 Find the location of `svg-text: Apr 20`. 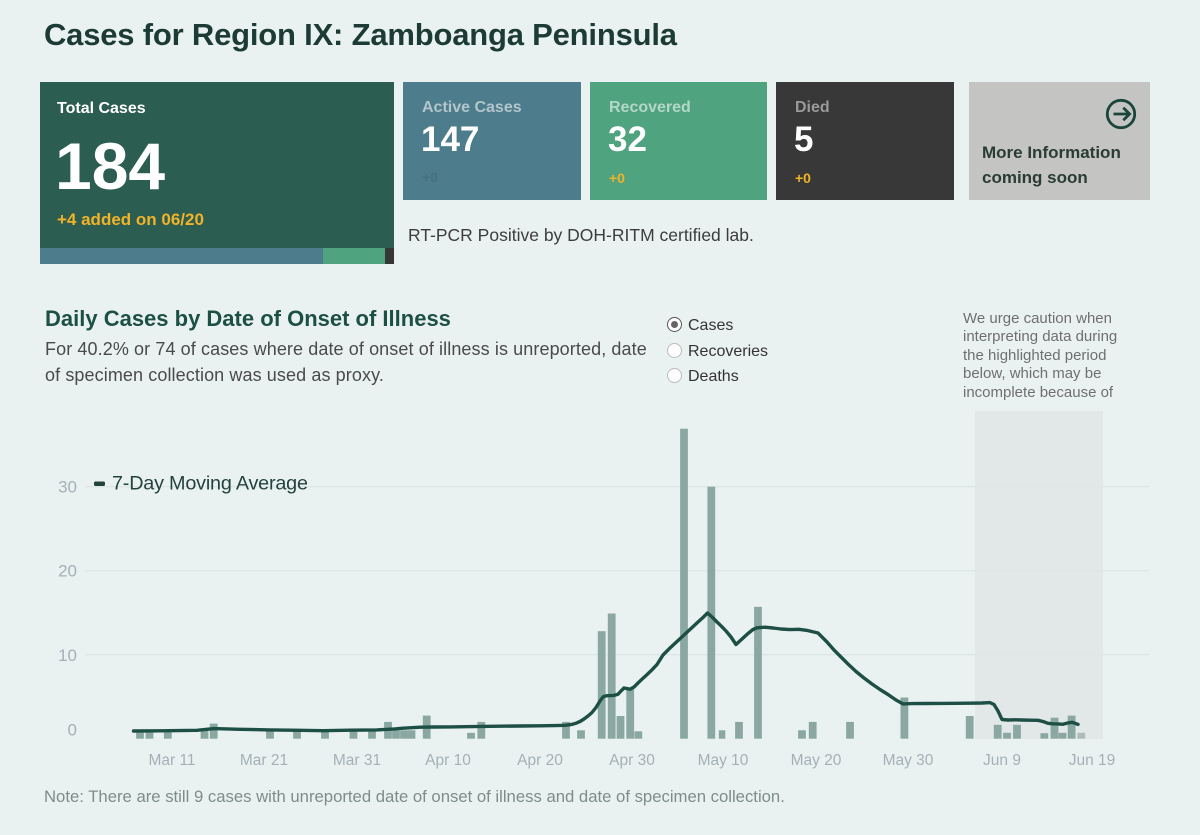

svg-text: Apr 20 is located at coordinates (540, 760).